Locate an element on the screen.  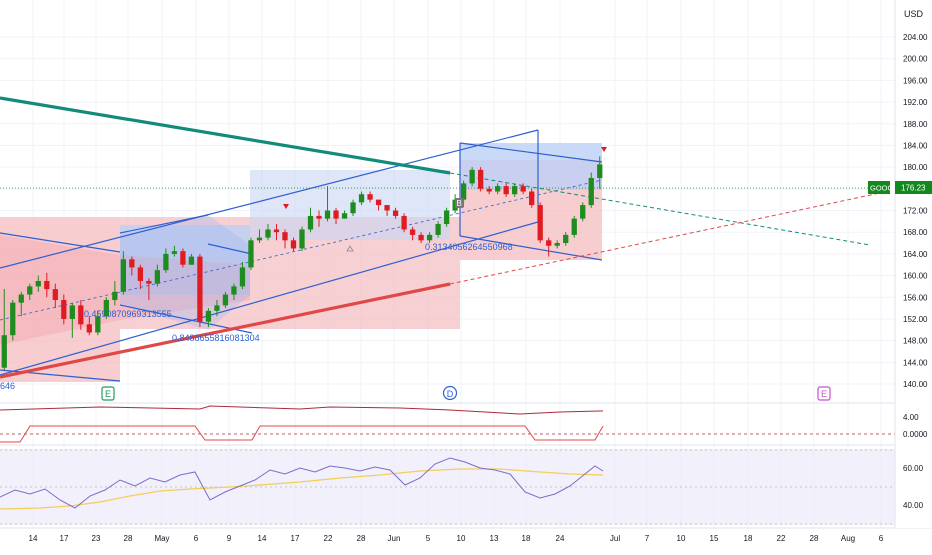
channel-3-top is located at coordinates (230, 249).